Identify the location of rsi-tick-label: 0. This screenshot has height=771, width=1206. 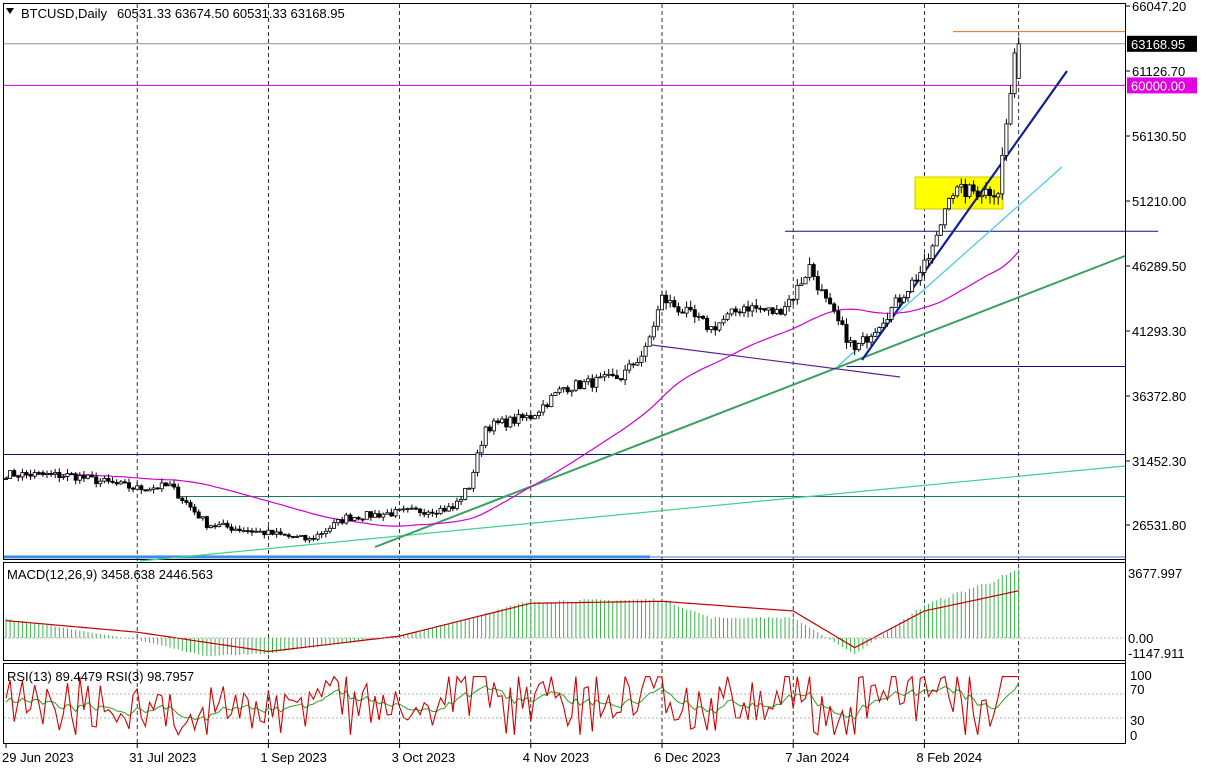
(1133, 735).